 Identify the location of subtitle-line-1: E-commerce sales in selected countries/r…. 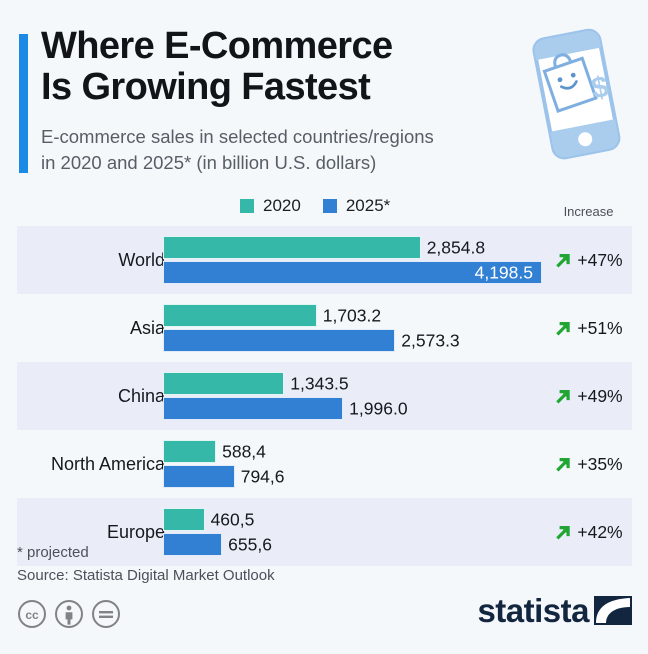
(237, 136).